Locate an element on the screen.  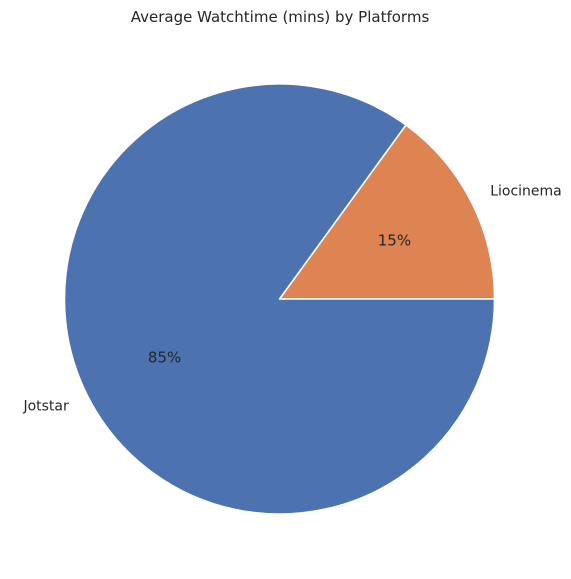
pct-label-liocinema: 15% is located at coordinates (394, 240).